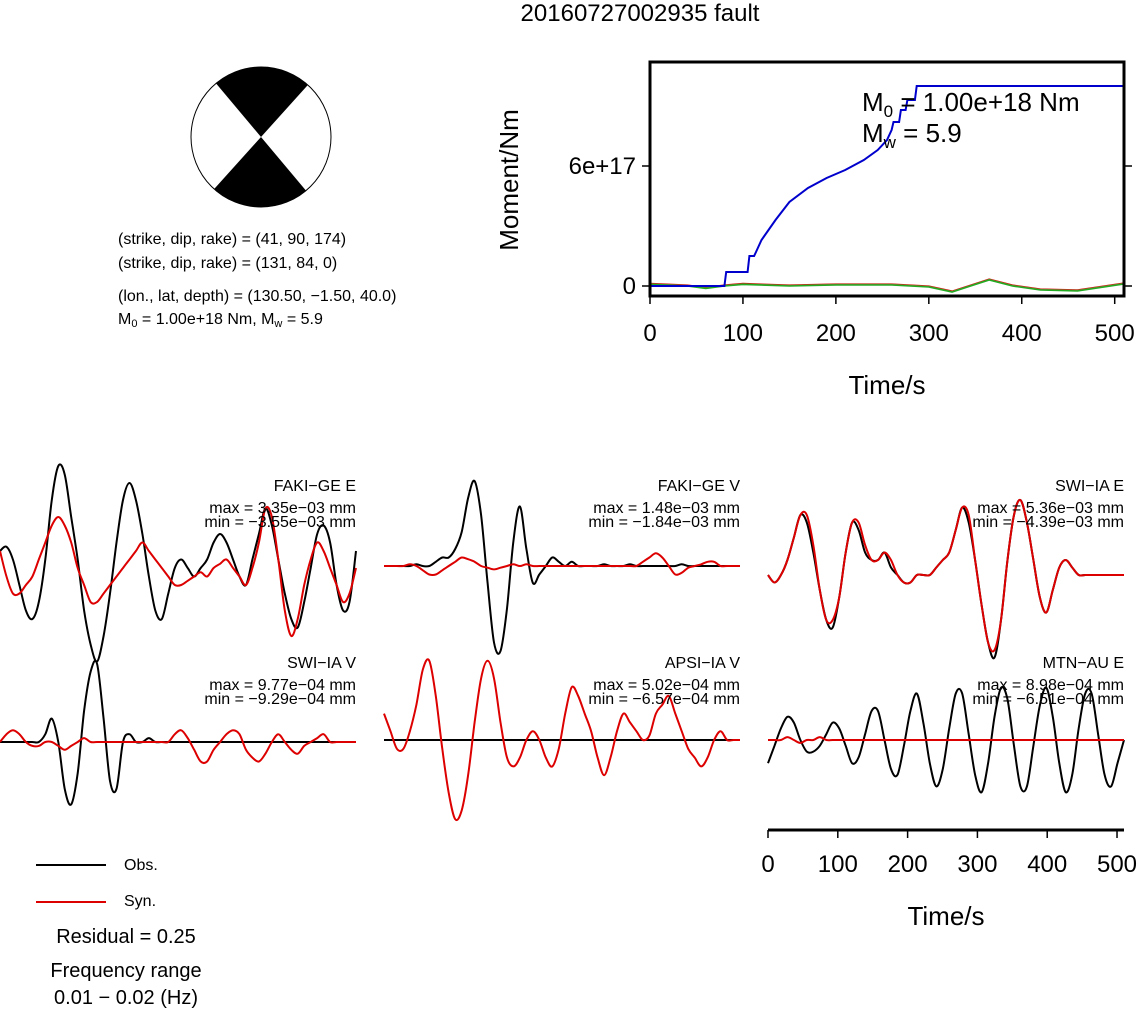 The width and height of the screenshot is (1139, 1010). I want to click on moment-y-tick-label: 6e+17, so click(602, 166).